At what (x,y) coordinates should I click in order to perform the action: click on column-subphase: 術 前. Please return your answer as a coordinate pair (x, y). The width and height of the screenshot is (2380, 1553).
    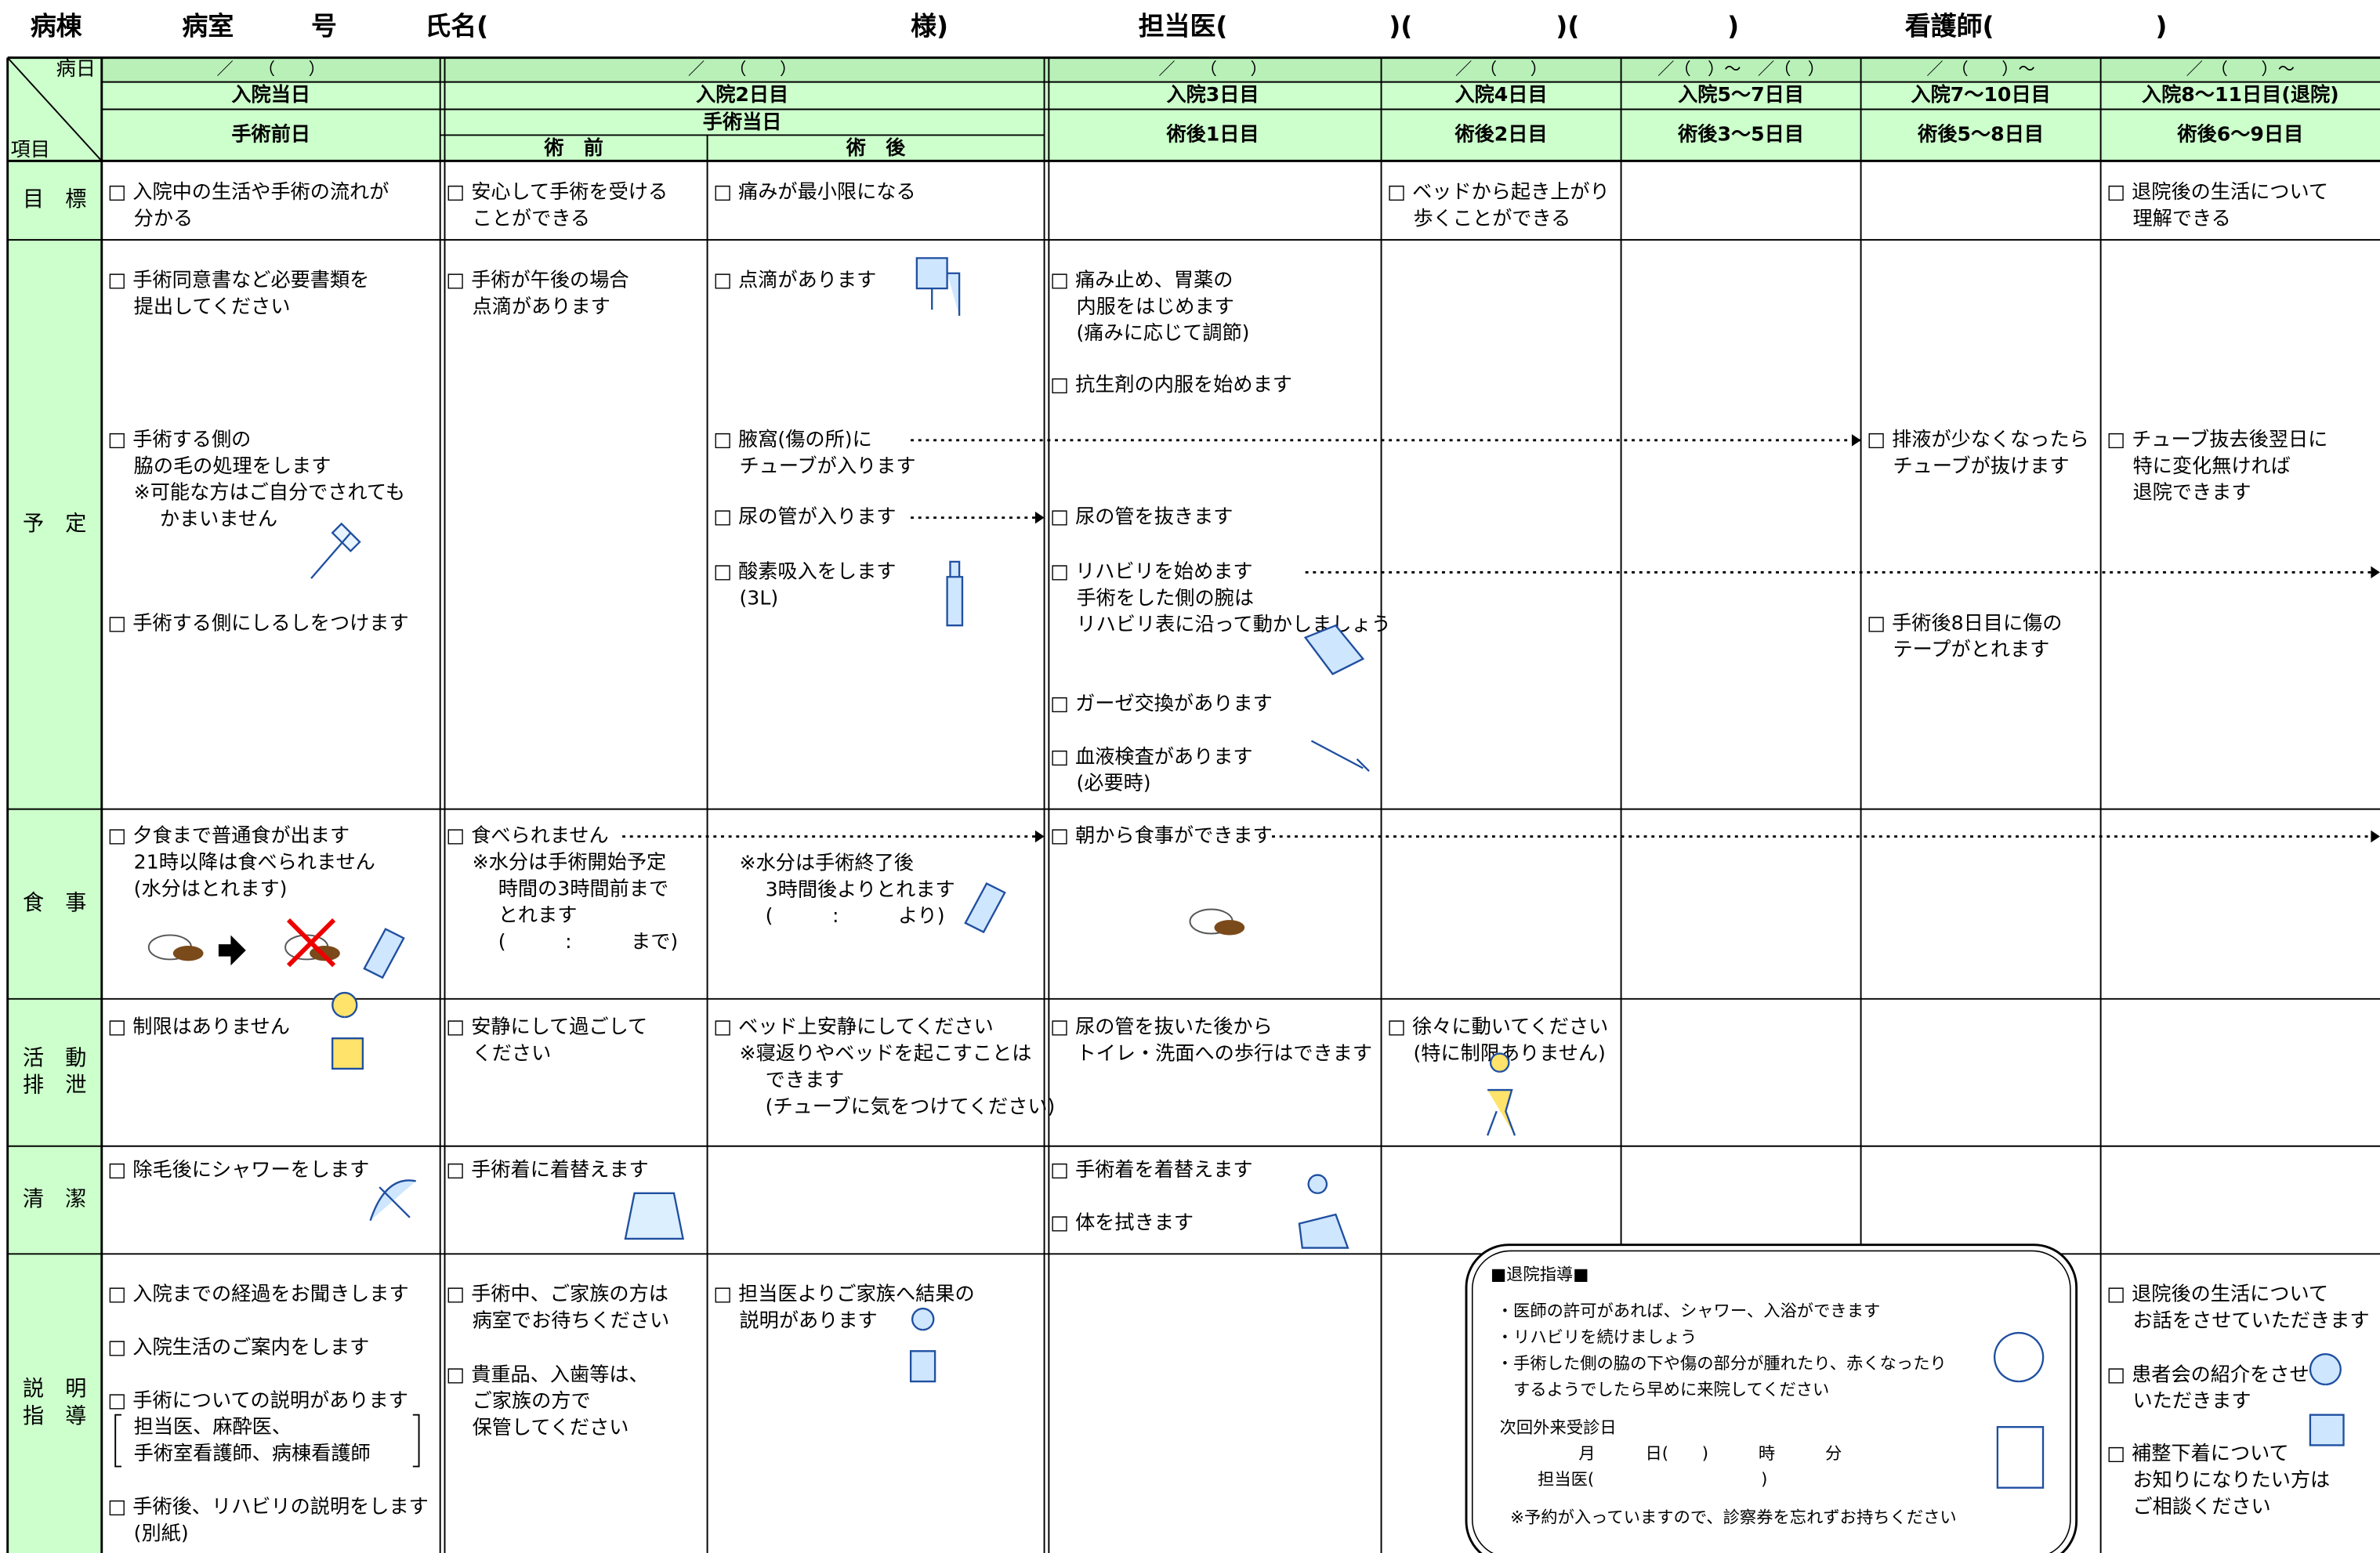
    Looking at the image, I should click on (573, 147).